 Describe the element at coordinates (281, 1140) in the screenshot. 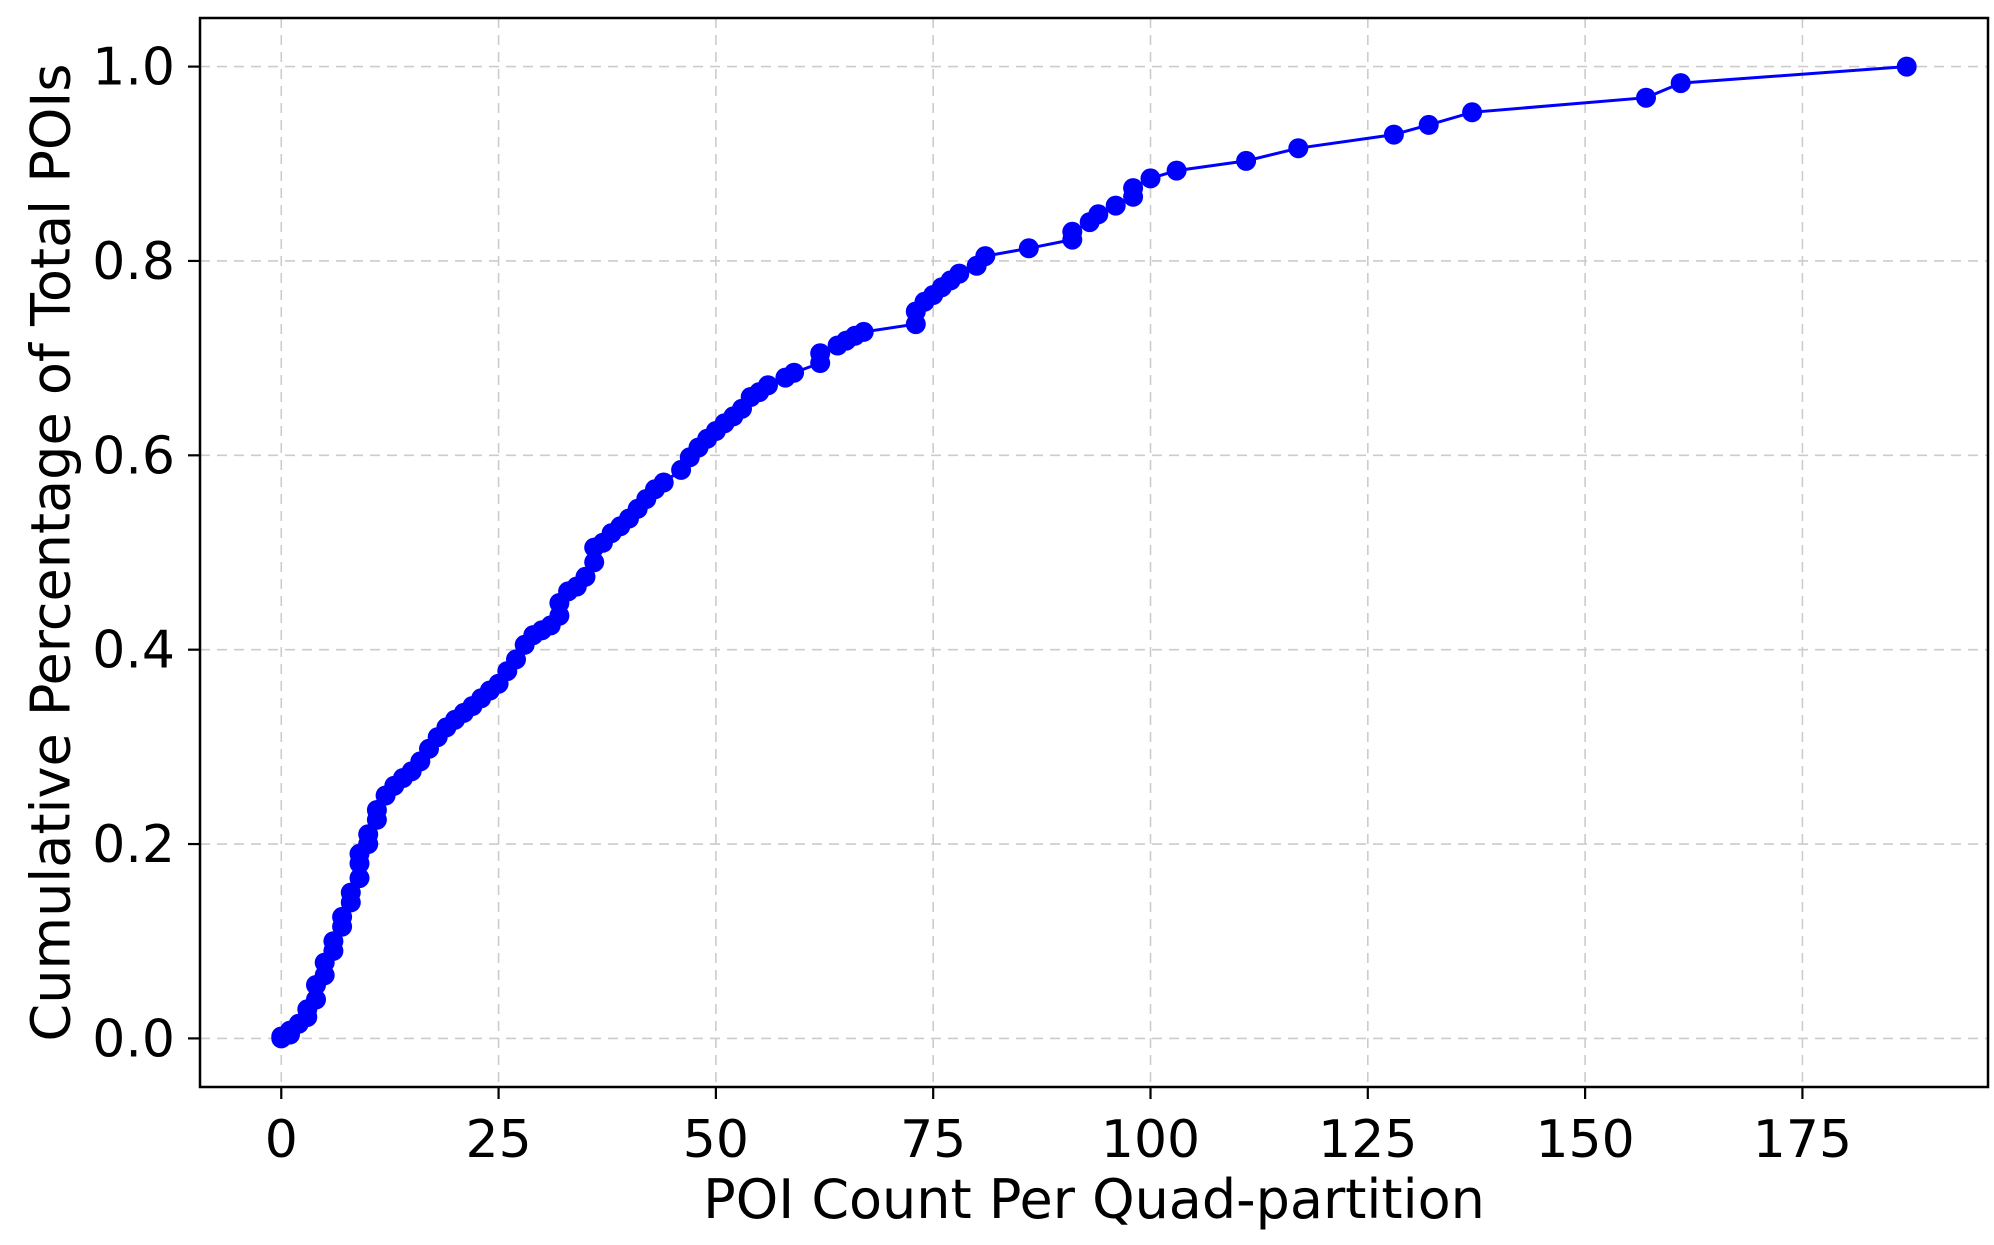

I see `x-tick-label: 0` at that location.